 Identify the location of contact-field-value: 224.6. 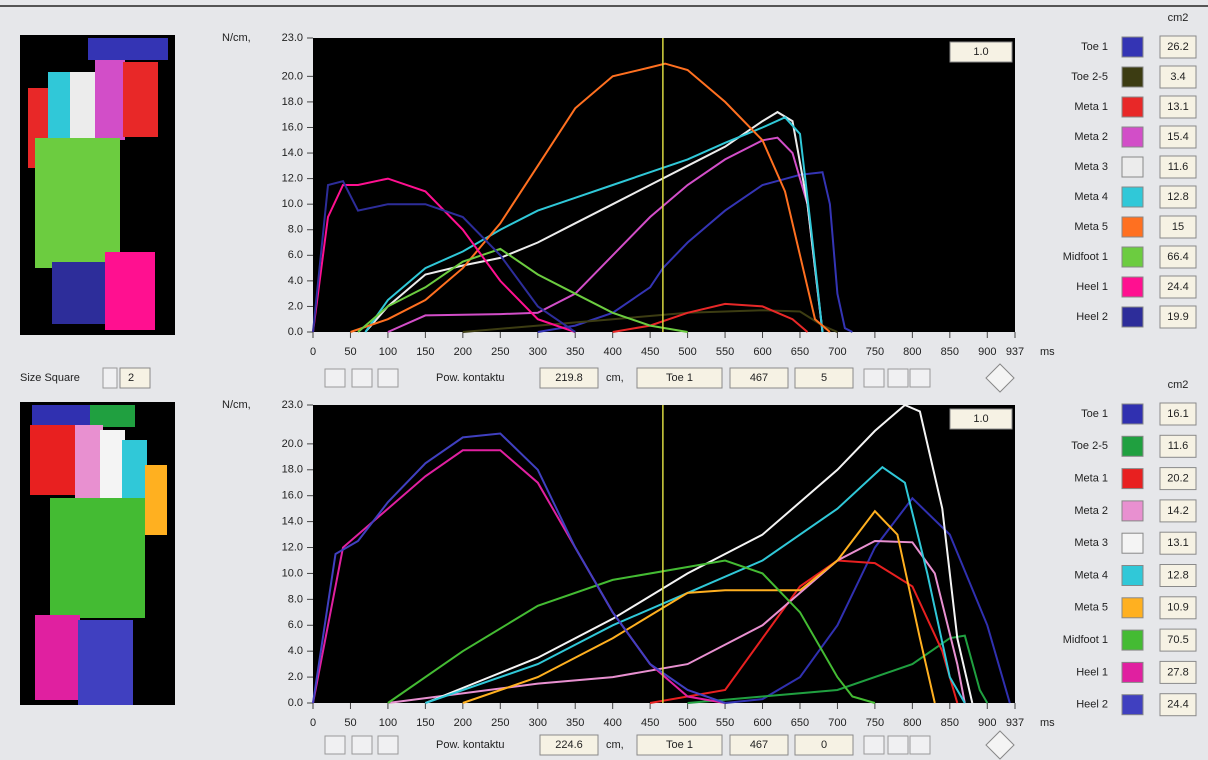
(569, 745).